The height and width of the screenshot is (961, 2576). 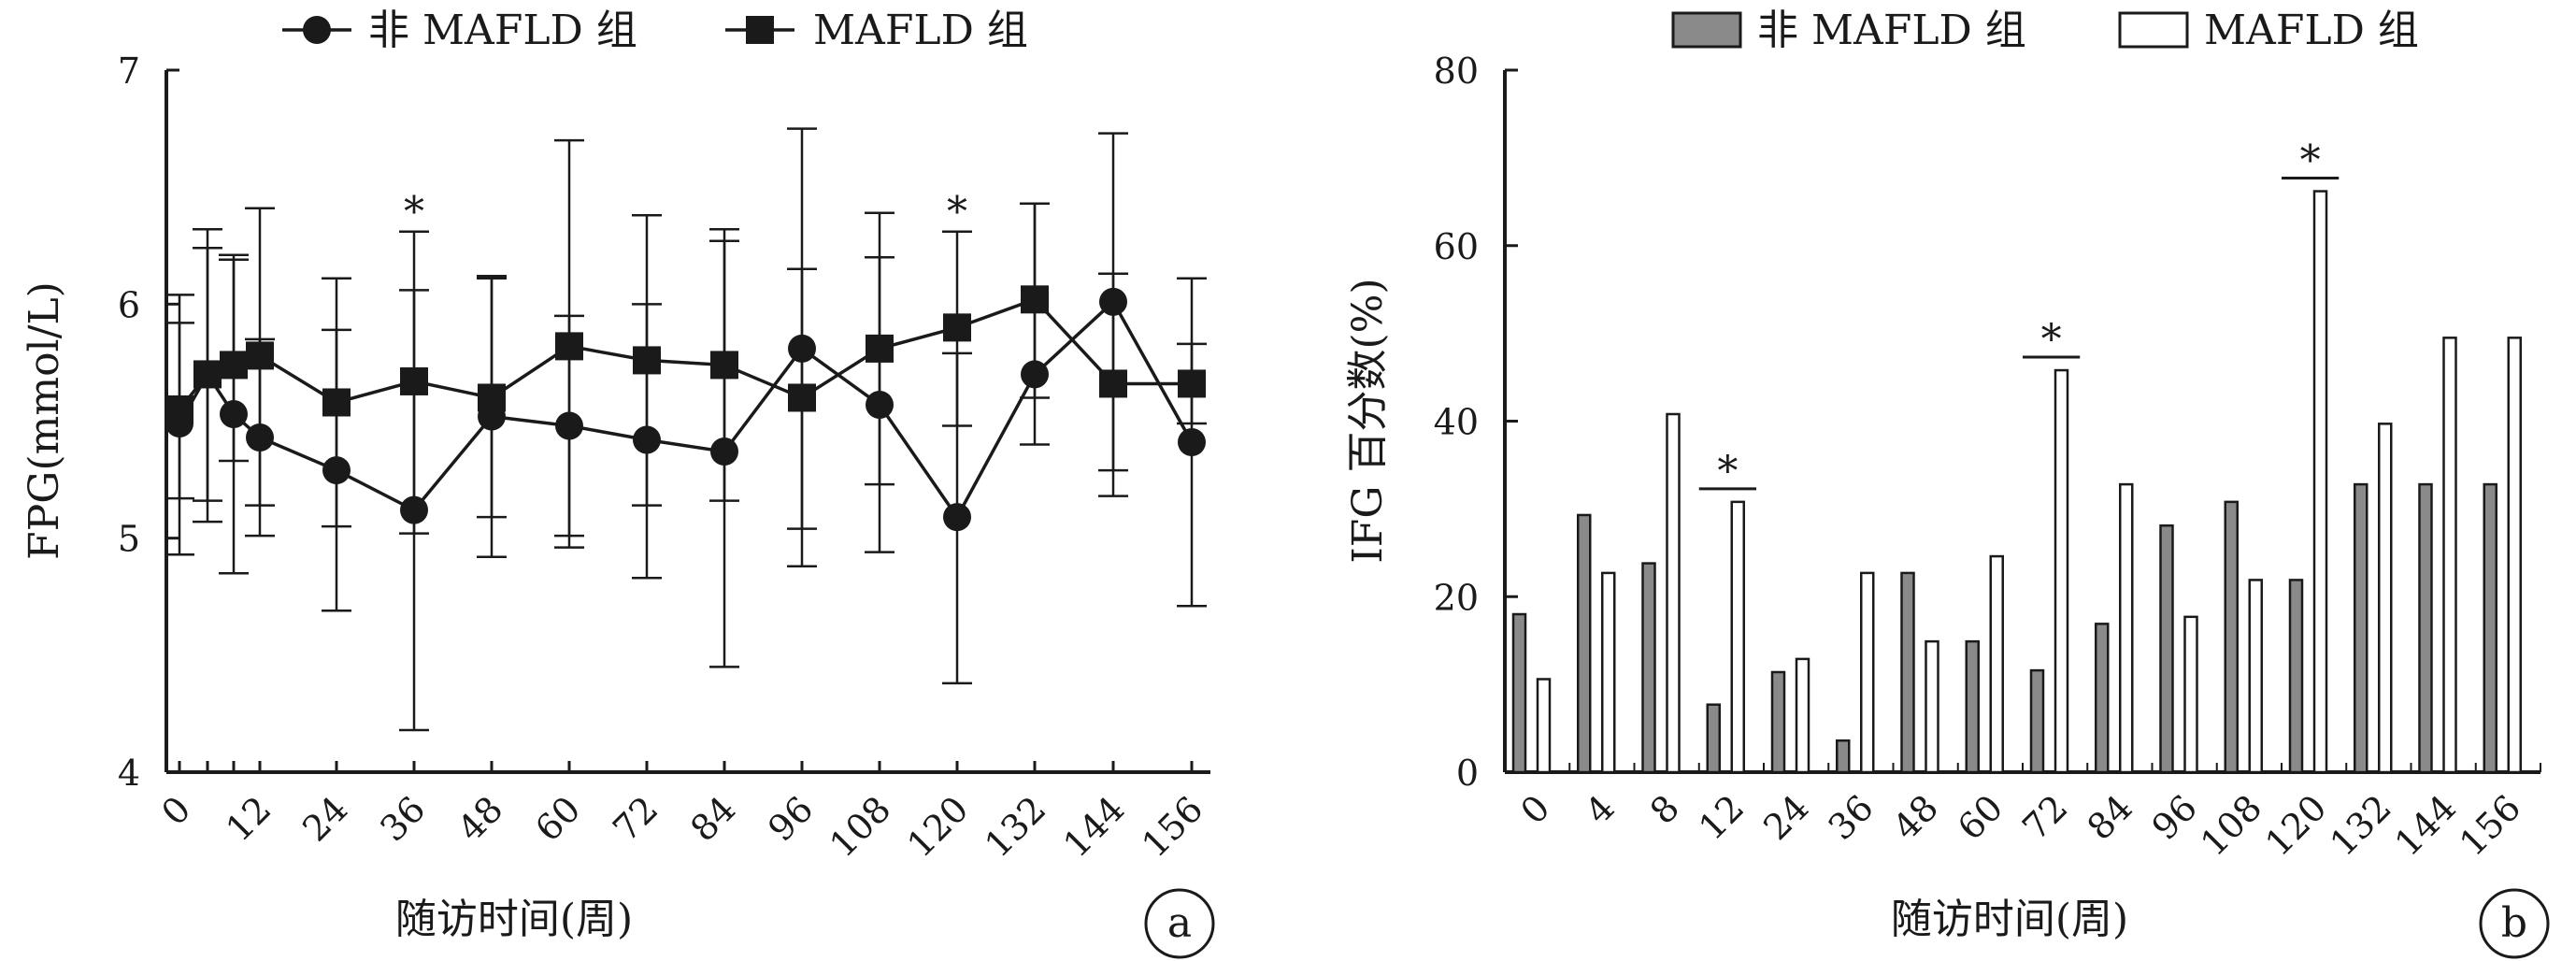 I want to click on panel-label: b, so click(x=2514, y=923).